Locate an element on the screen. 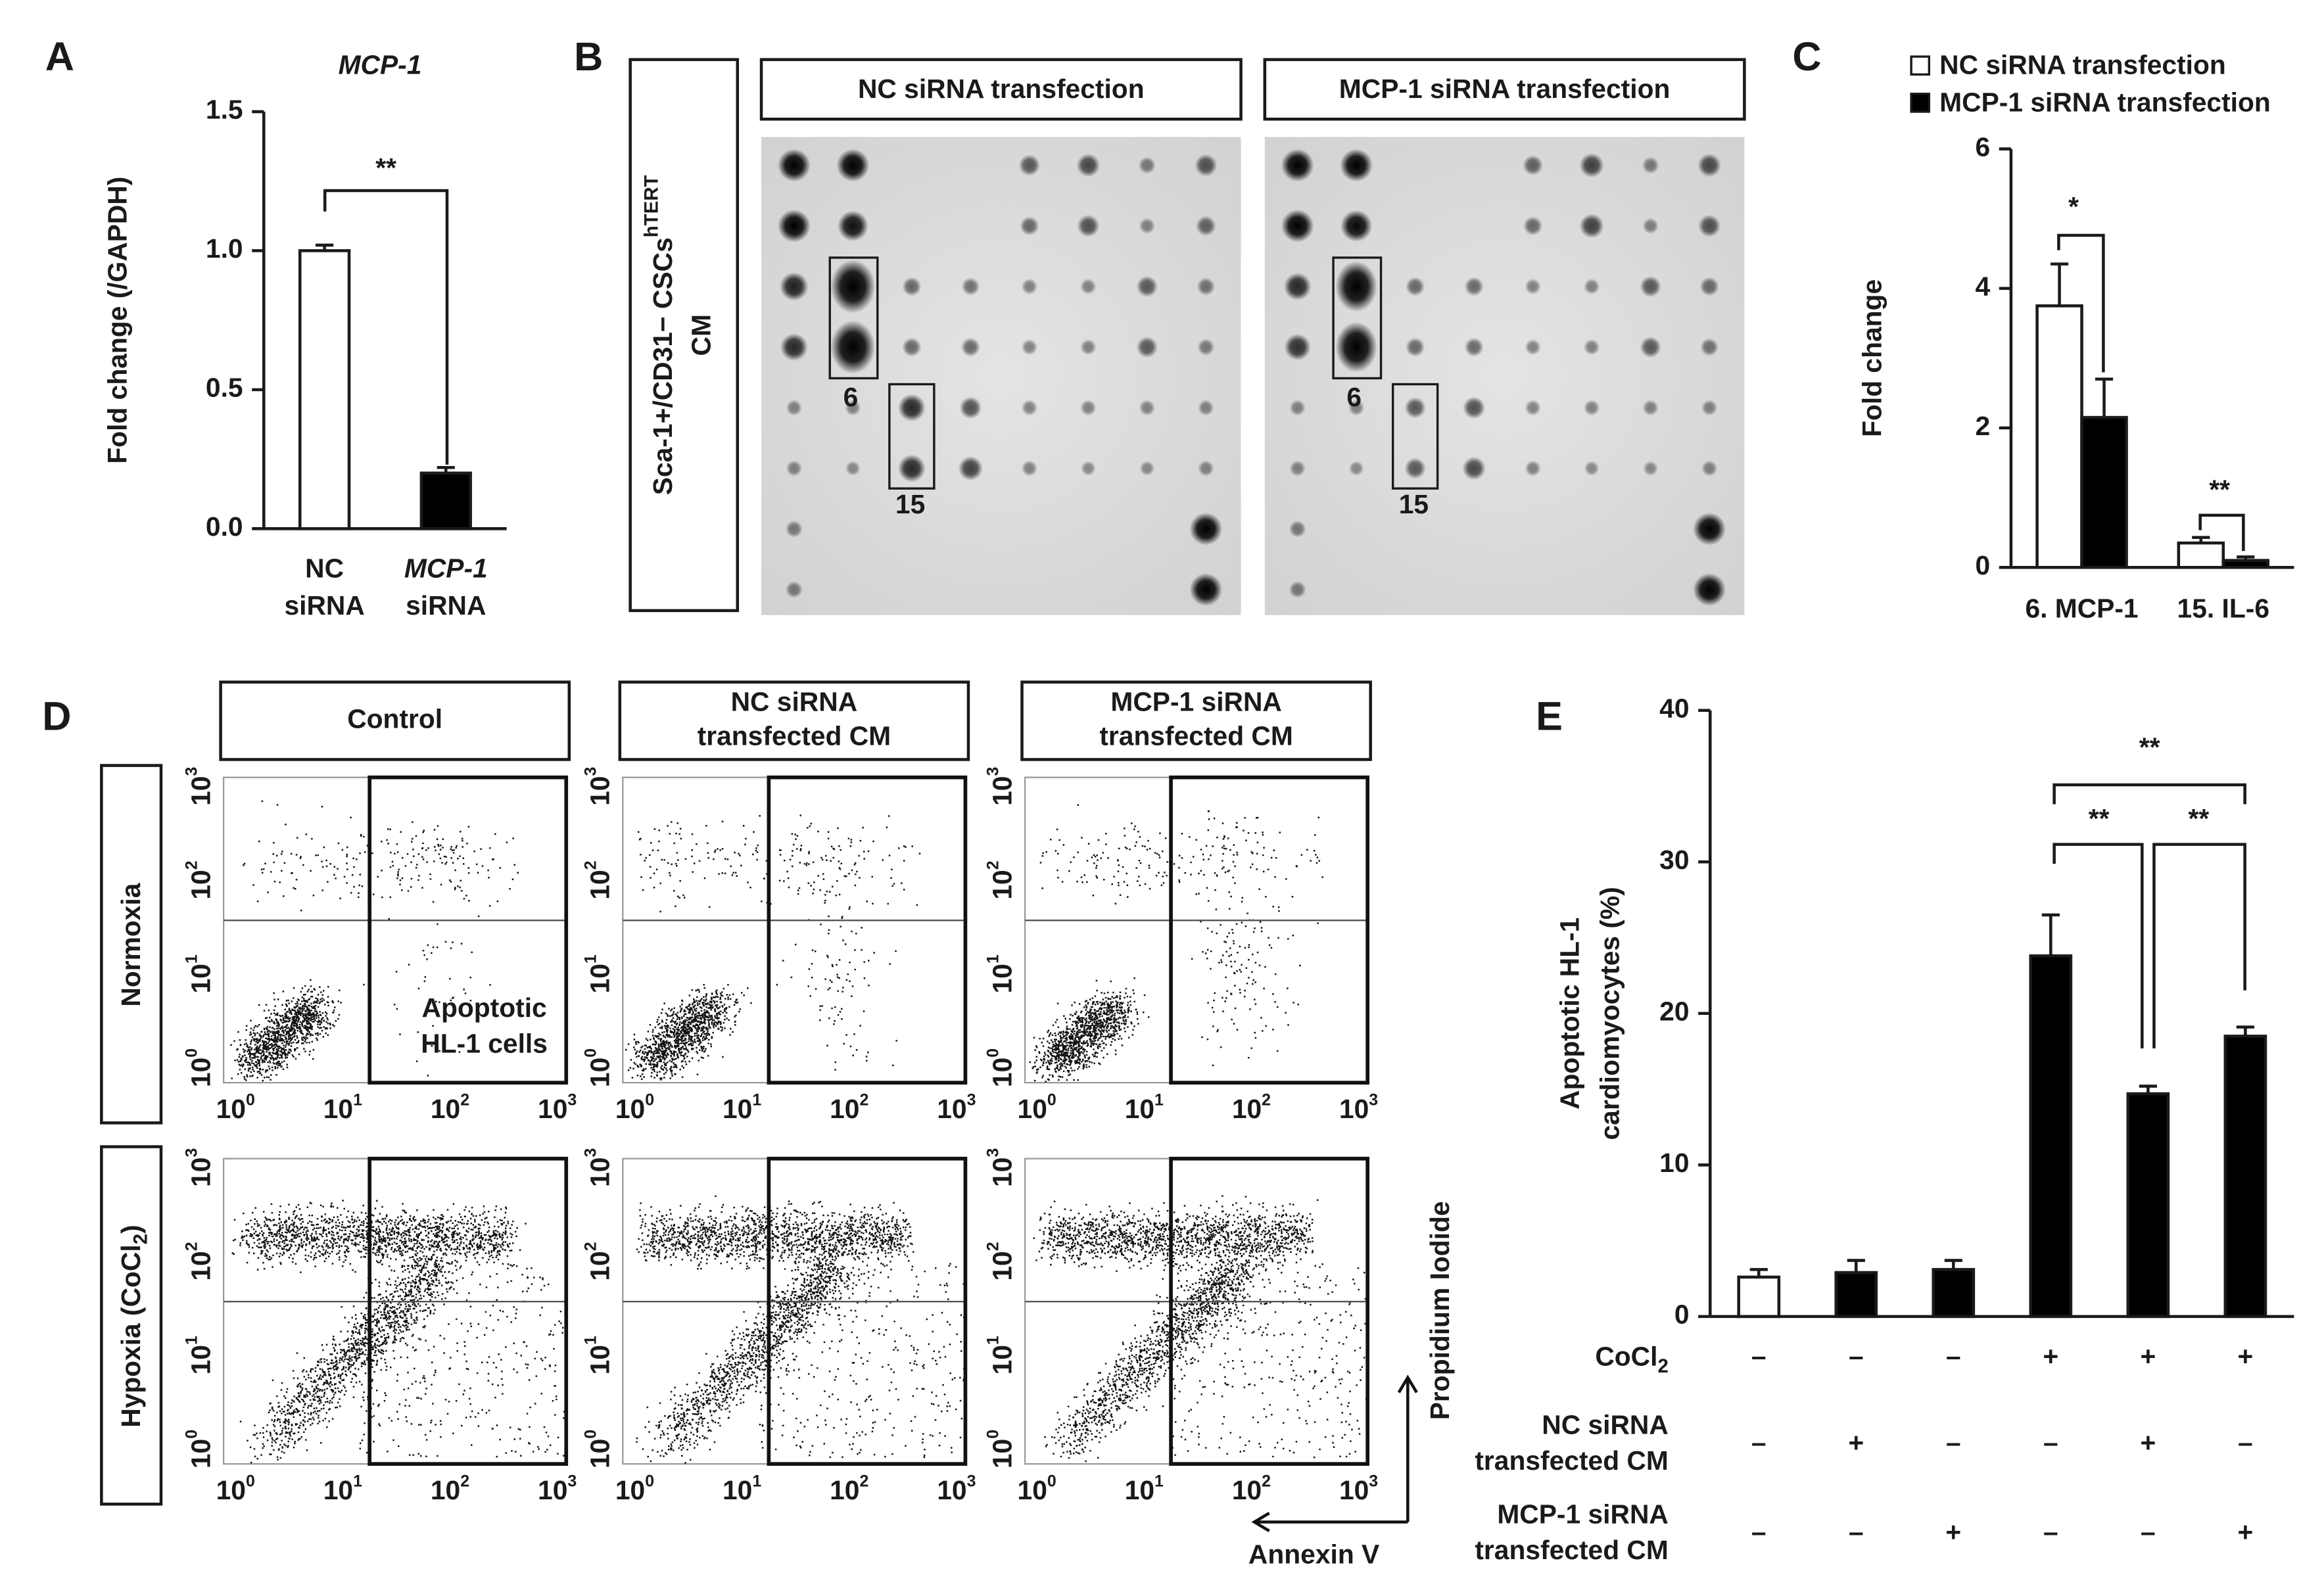  significance-label: ** is located at coordinates (385, 167).